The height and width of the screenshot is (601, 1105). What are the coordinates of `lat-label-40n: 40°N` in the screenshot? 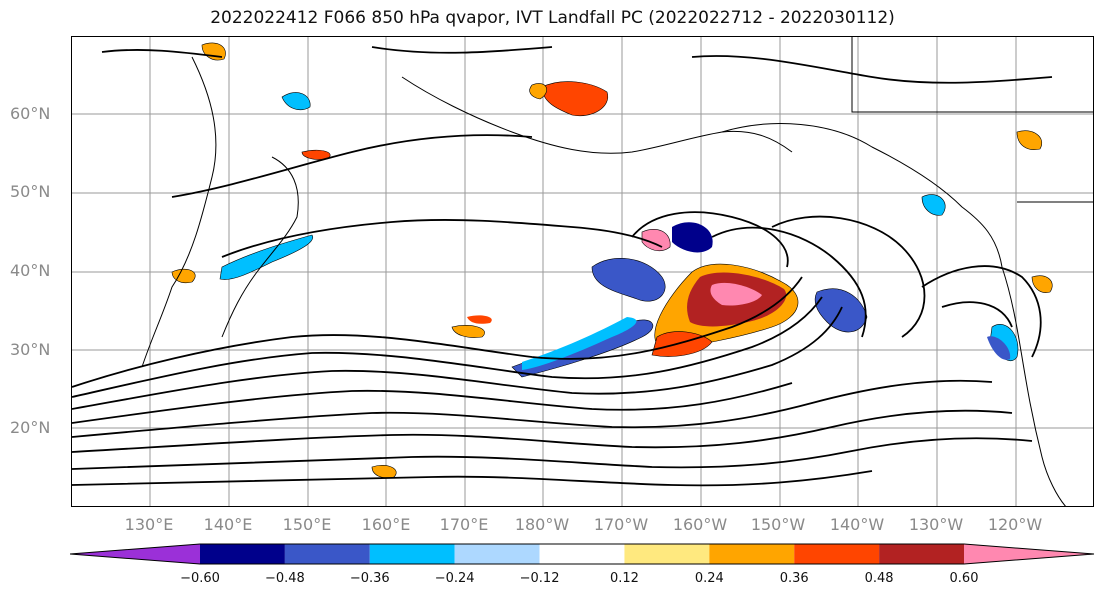 It's located at (30, 270).